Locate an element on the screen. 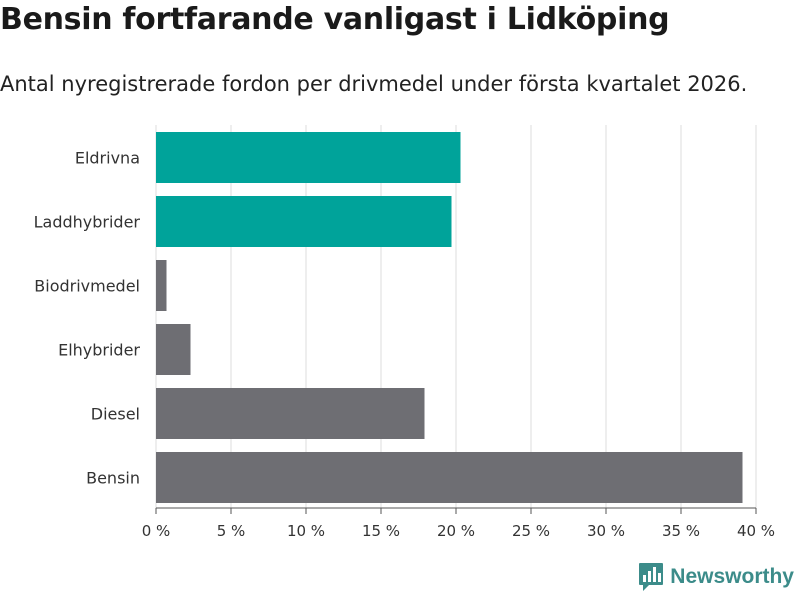 This screenshot has height=600, width=800. bar-eldrivna is located at coordinates (308, 157).